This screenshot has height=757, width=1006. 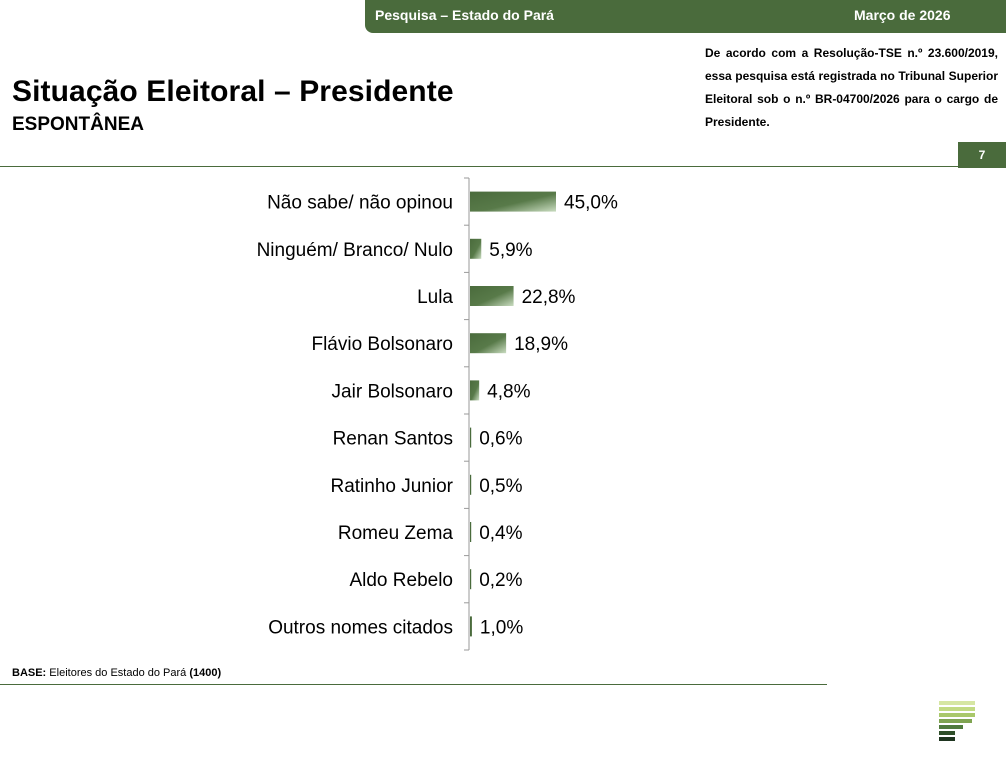 What do you see at coordinates (982, 155) in the screenshot?
I see `page-number-badge: 7` at bounding box center [982, 155].